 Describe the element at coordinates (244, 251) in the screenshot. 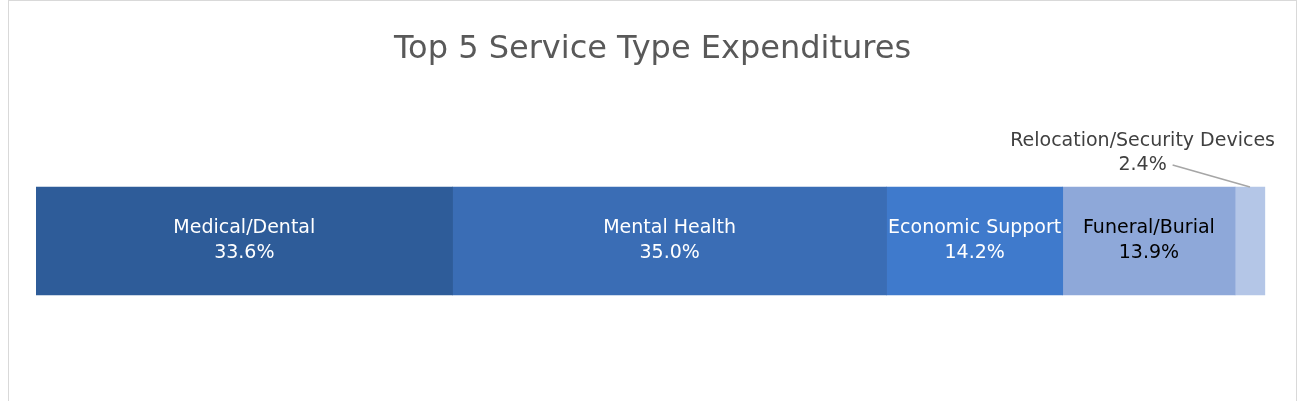

I see `data-label: 33.6%` at that location.